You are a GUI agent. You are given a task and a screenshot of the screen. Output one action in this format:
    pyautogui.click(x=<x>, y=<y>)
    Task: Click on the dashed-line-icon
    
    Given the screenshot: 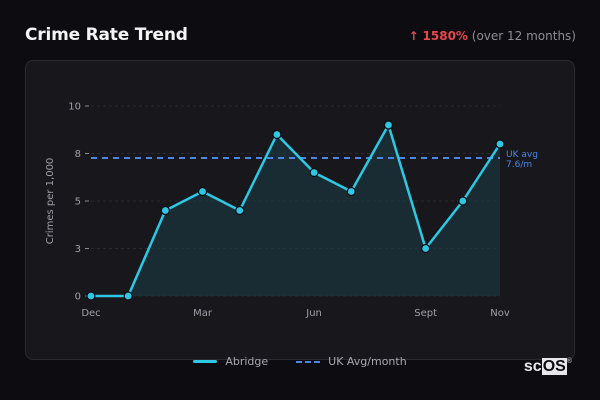 What is the action you would take?
    pyautogui.click(x=308, y=361)
    